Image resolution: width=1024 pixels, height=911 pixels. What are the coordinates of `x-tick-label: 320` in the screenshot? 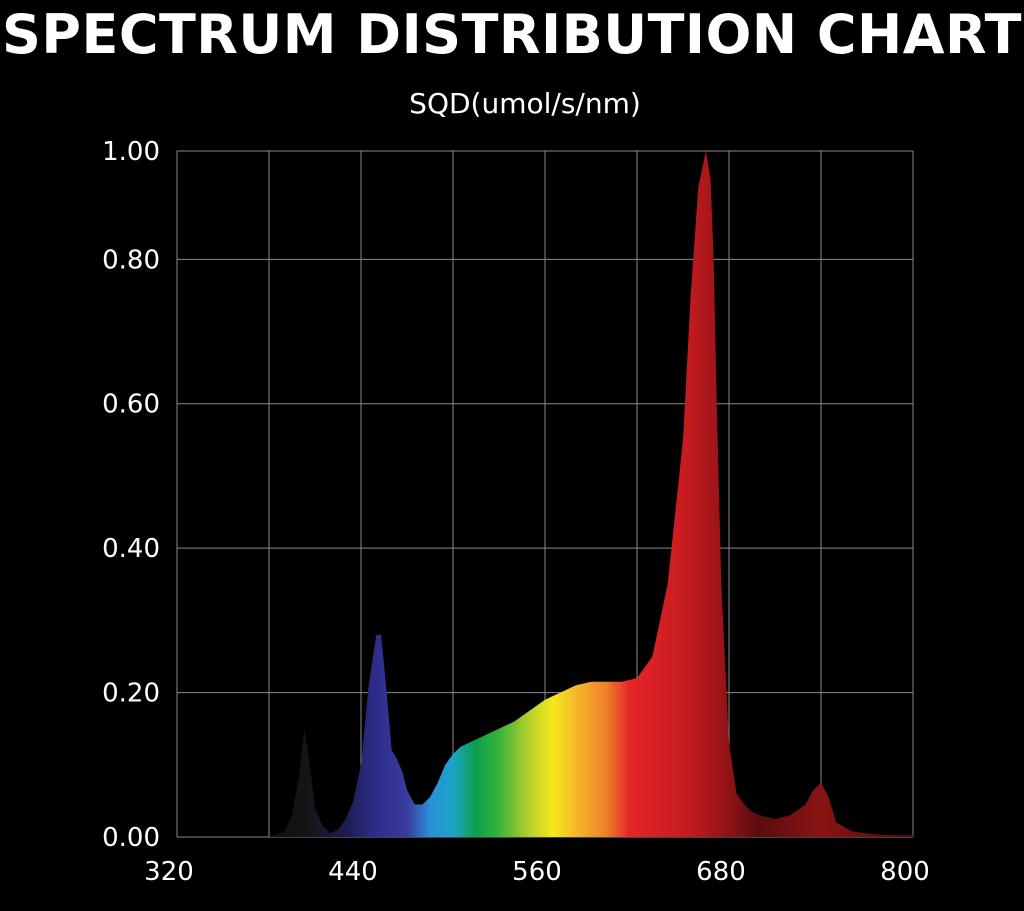 It's located at (169, 872).